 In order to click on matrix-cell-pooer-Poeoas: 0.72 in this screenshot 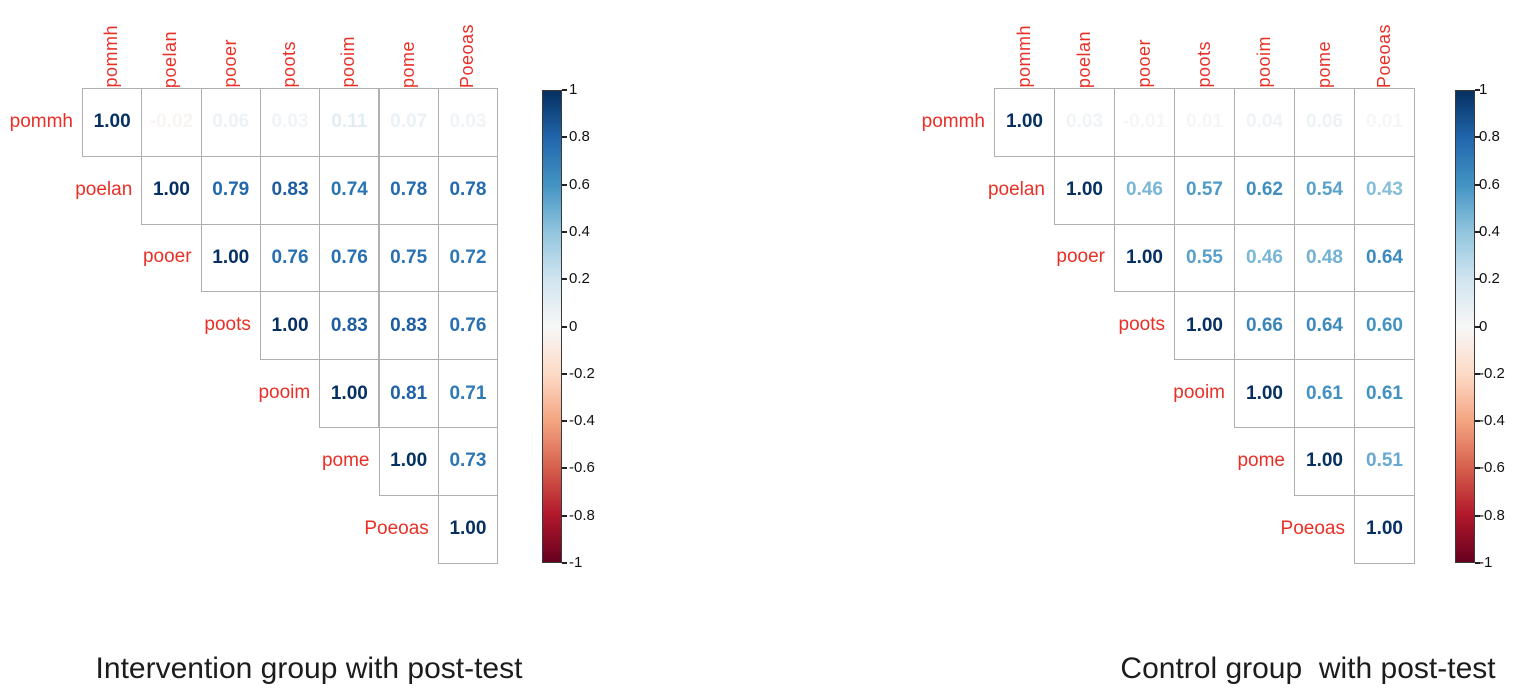, I will do `click(468, 258)`.